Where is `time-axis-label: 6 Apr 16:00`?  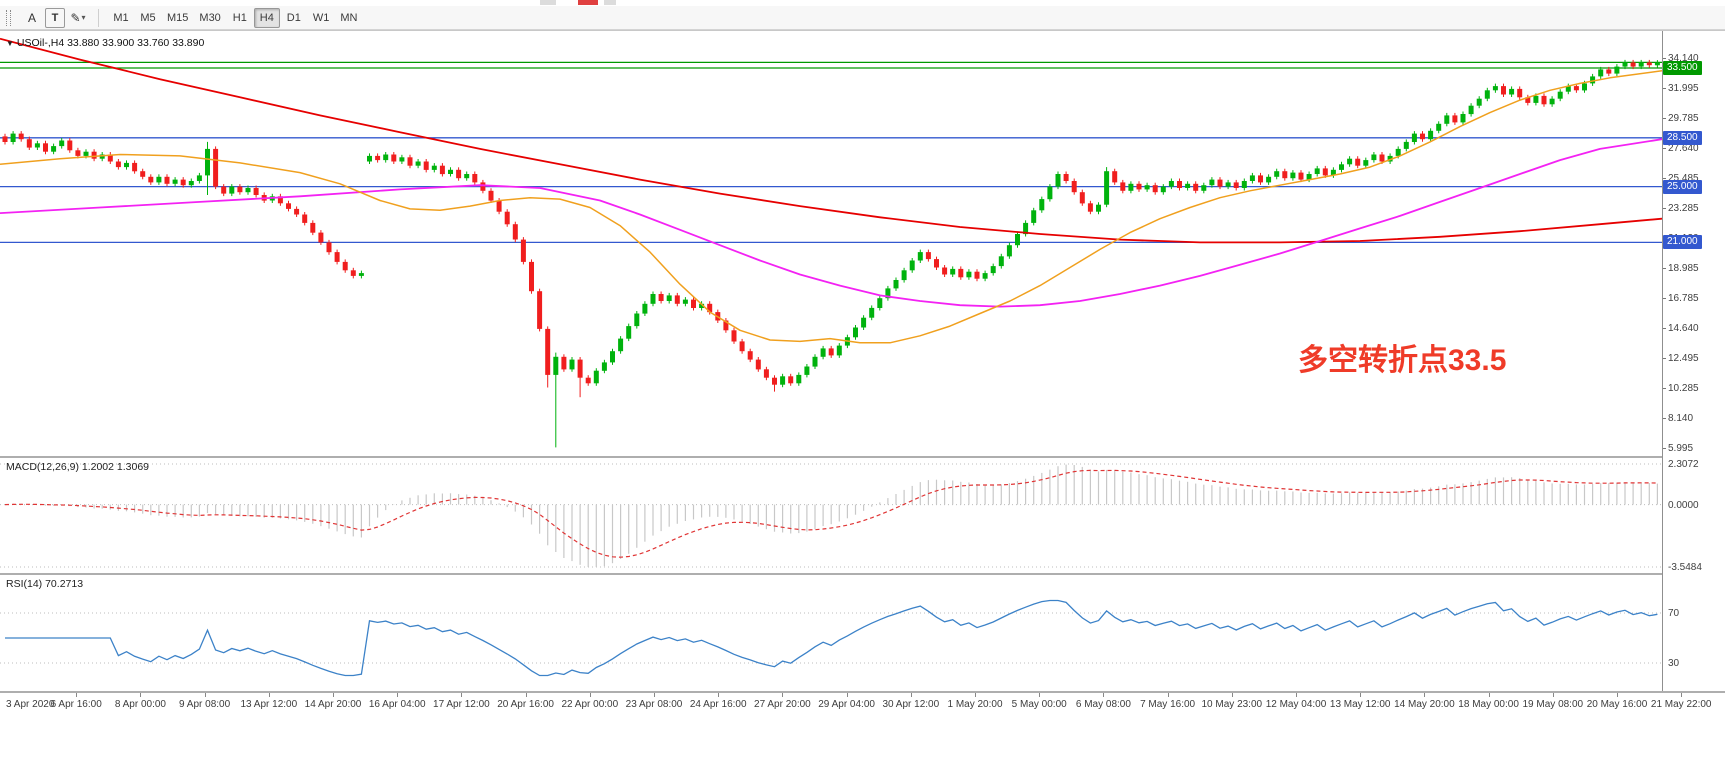
time-axis-label: 6 Apr 16:00 is located at coordinates (76, 704).